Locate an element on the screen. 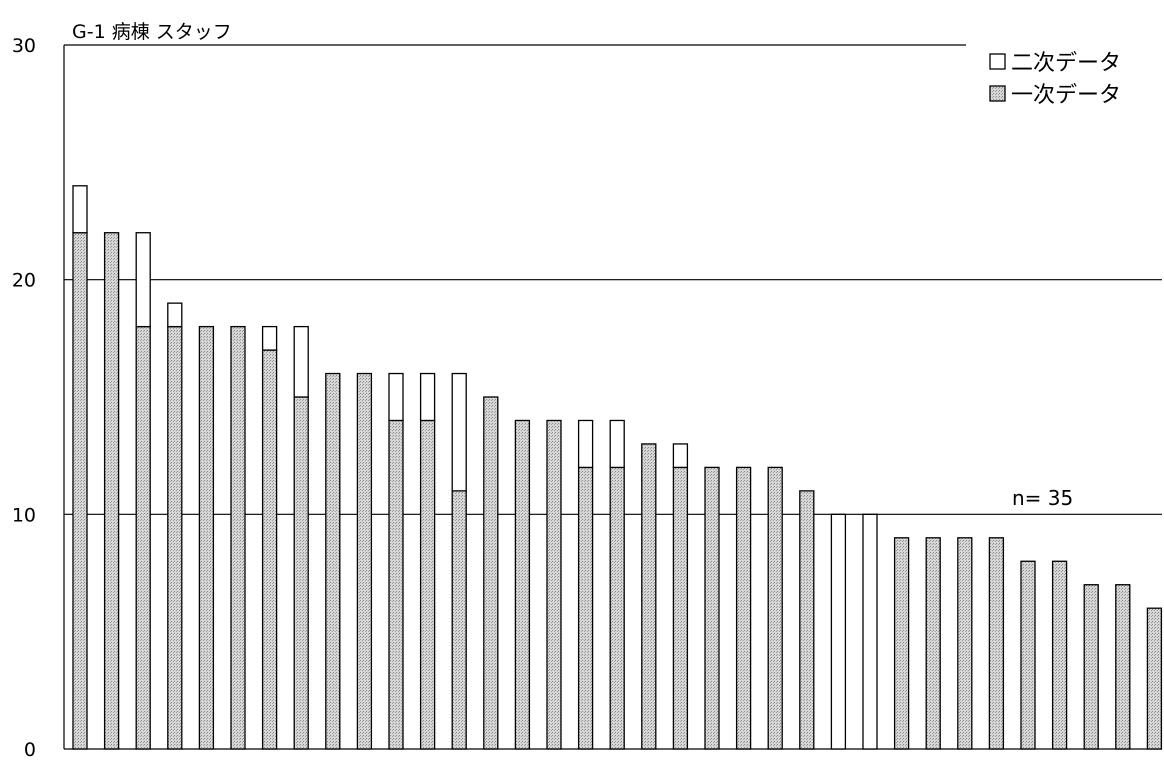 Image resolution: width=1164 pixels, height=764 pixels. y-tick-label-10: 10 is located at coordinates (24, 515).